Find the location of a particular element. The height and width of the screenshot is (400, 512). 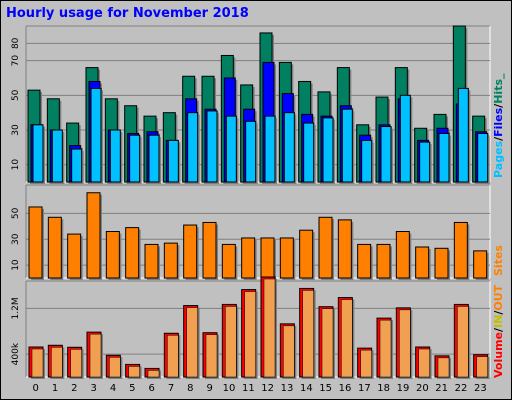

x-tick-label: 1 is located at coordinates (55, 388).